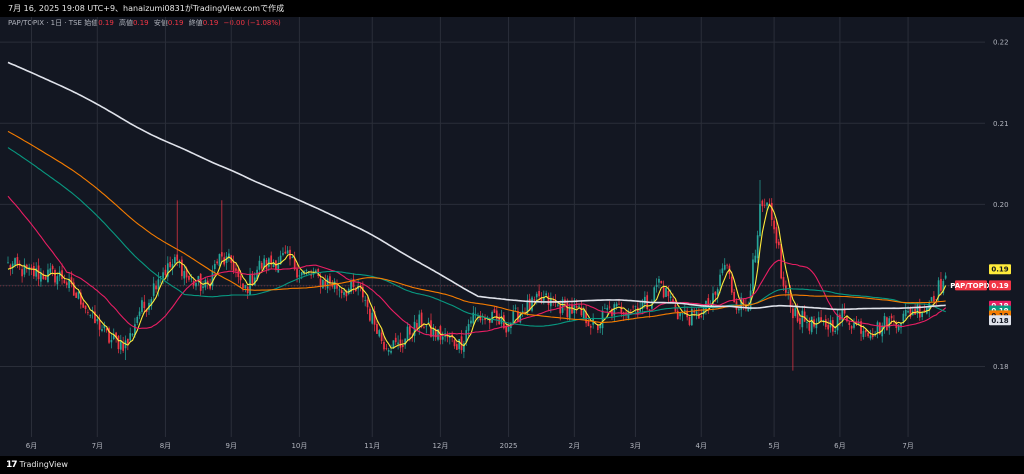 Image resolution: width=1024 pixels, height=474 pixels. I want to click on time-tick-label: 2025, so click(509, 446).